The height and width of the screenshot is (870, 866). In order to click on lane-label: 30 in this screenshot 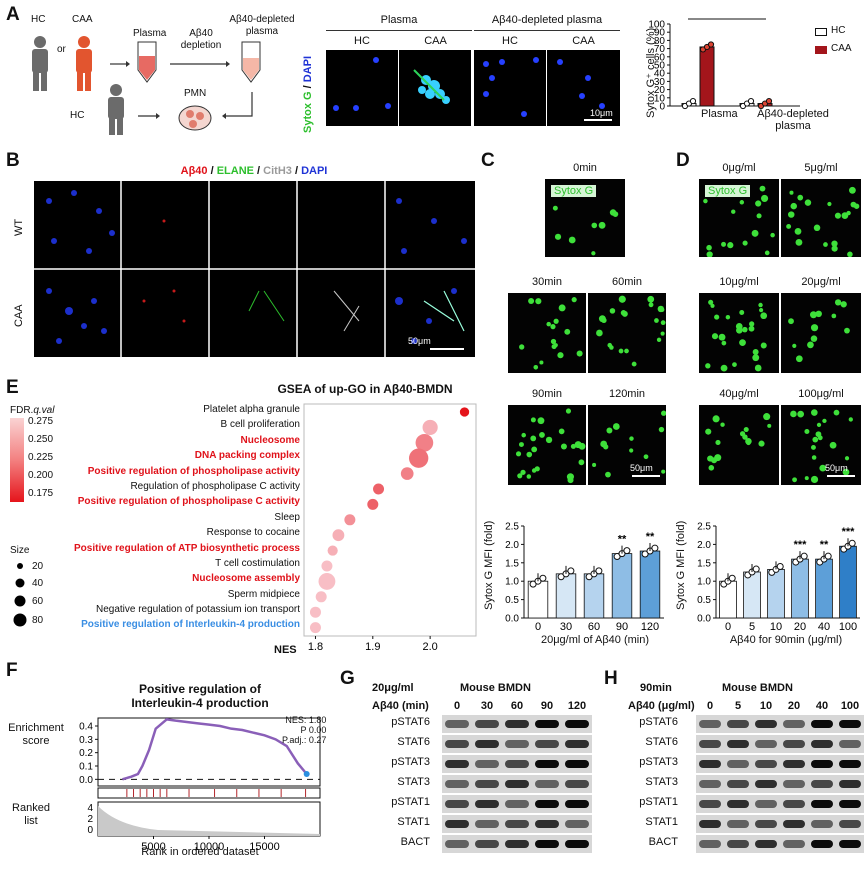, I will do `click(487, 706)`.